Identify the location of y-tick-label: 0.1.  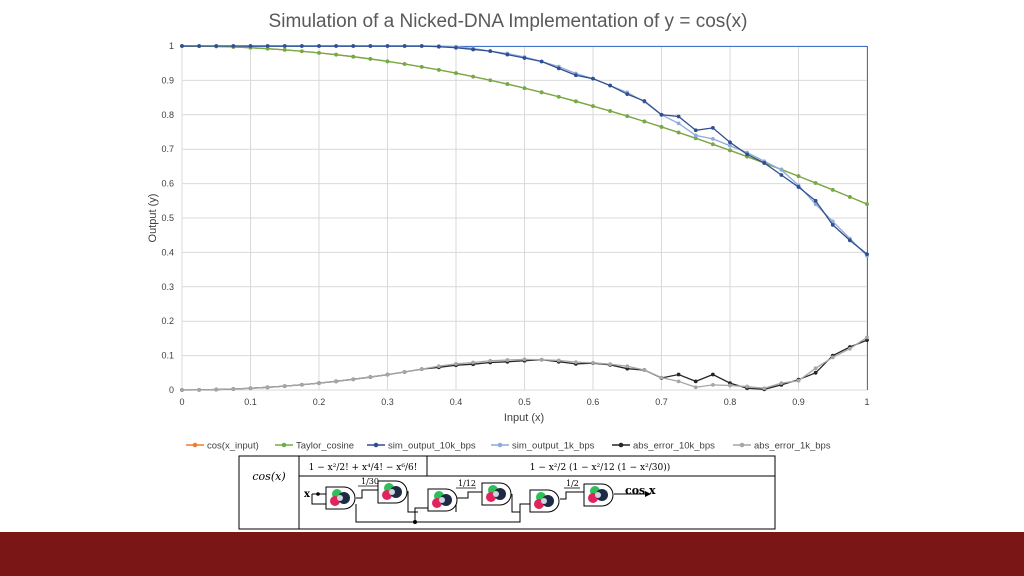
(167, 356).